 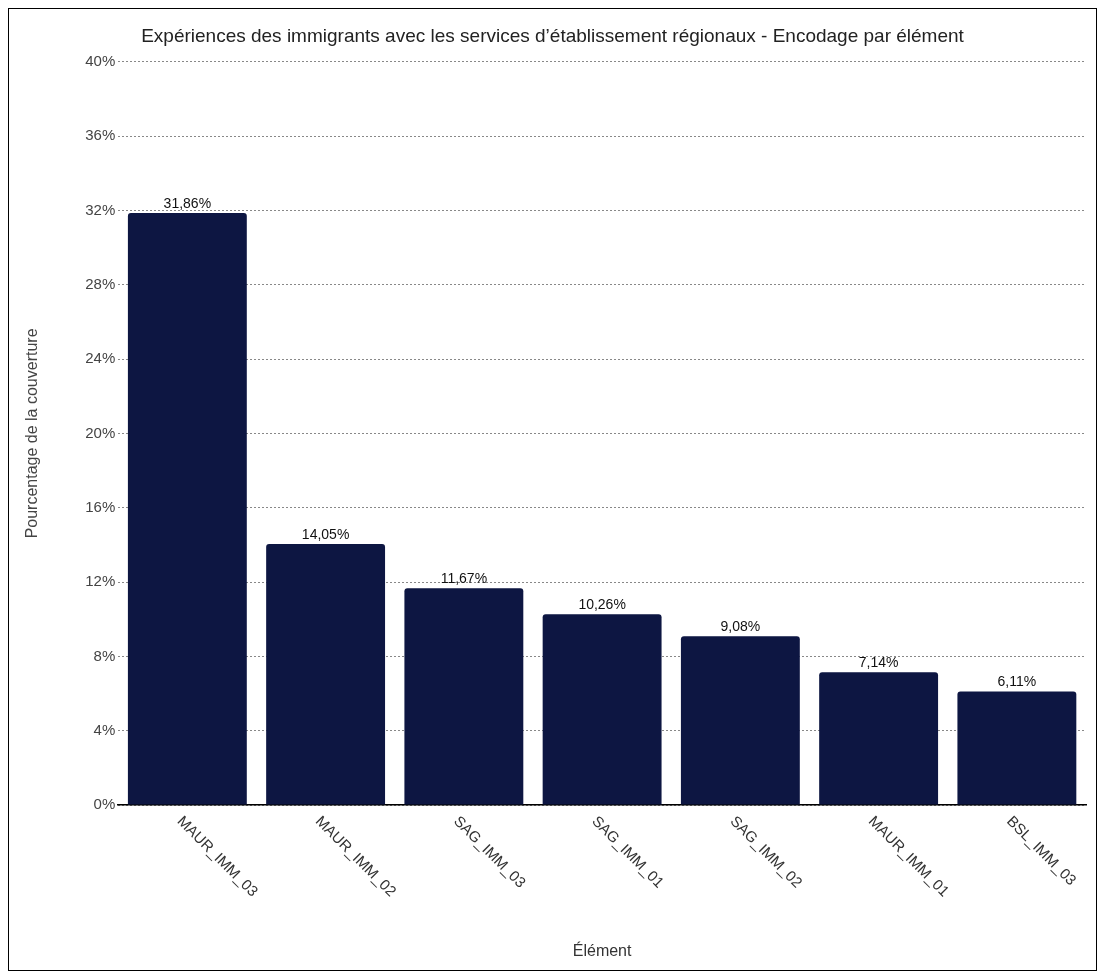 I want to click on y-tick-label: 32%, so click(x=100, y=209).